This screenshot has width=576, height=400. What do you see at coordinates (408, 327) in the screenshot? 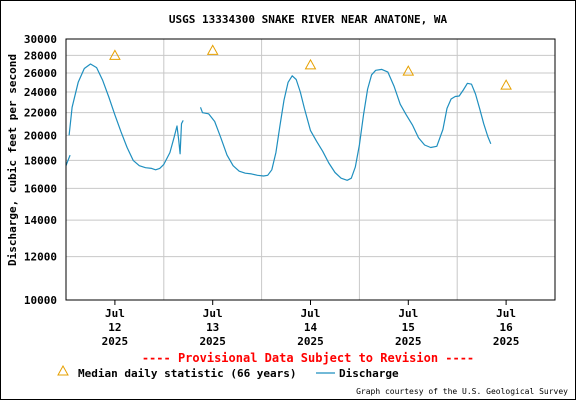
I see `x-tick-label: 15` at bounding box center [408, 327].